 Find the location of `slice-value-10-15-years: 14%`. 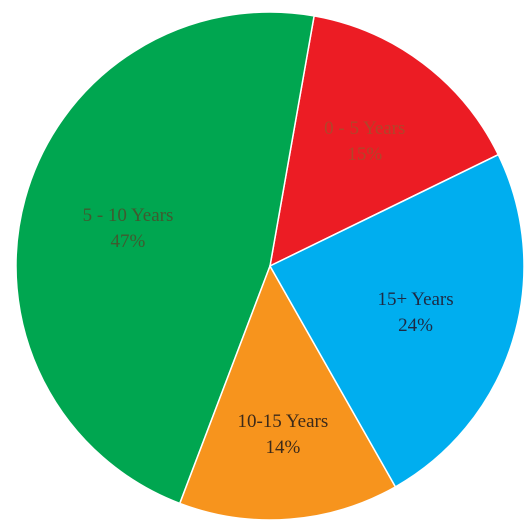

slice-value-10-15-years: 14% is located at coordinates (282, 447).